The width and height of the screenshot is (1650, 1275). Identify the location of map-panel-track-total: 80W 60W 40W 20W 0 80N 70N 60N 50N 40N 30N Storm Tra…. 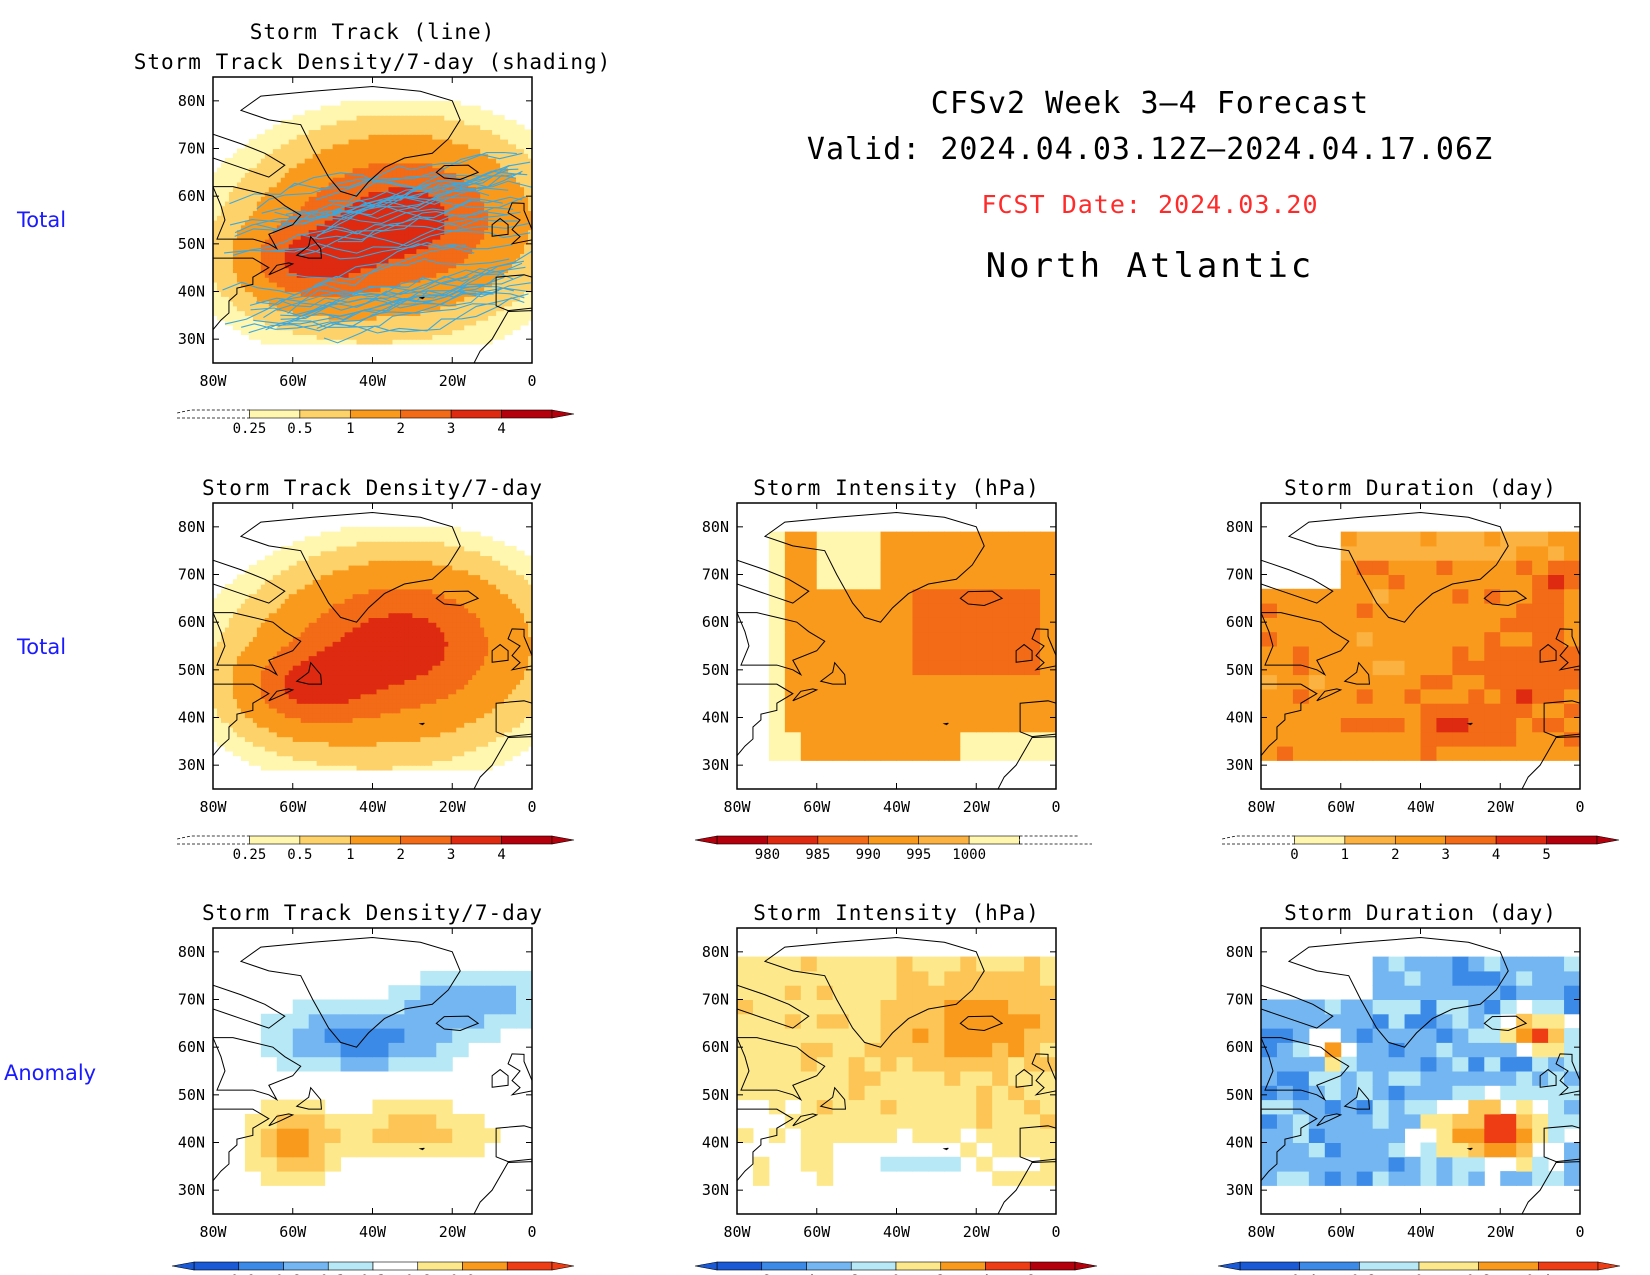
(372, 228).